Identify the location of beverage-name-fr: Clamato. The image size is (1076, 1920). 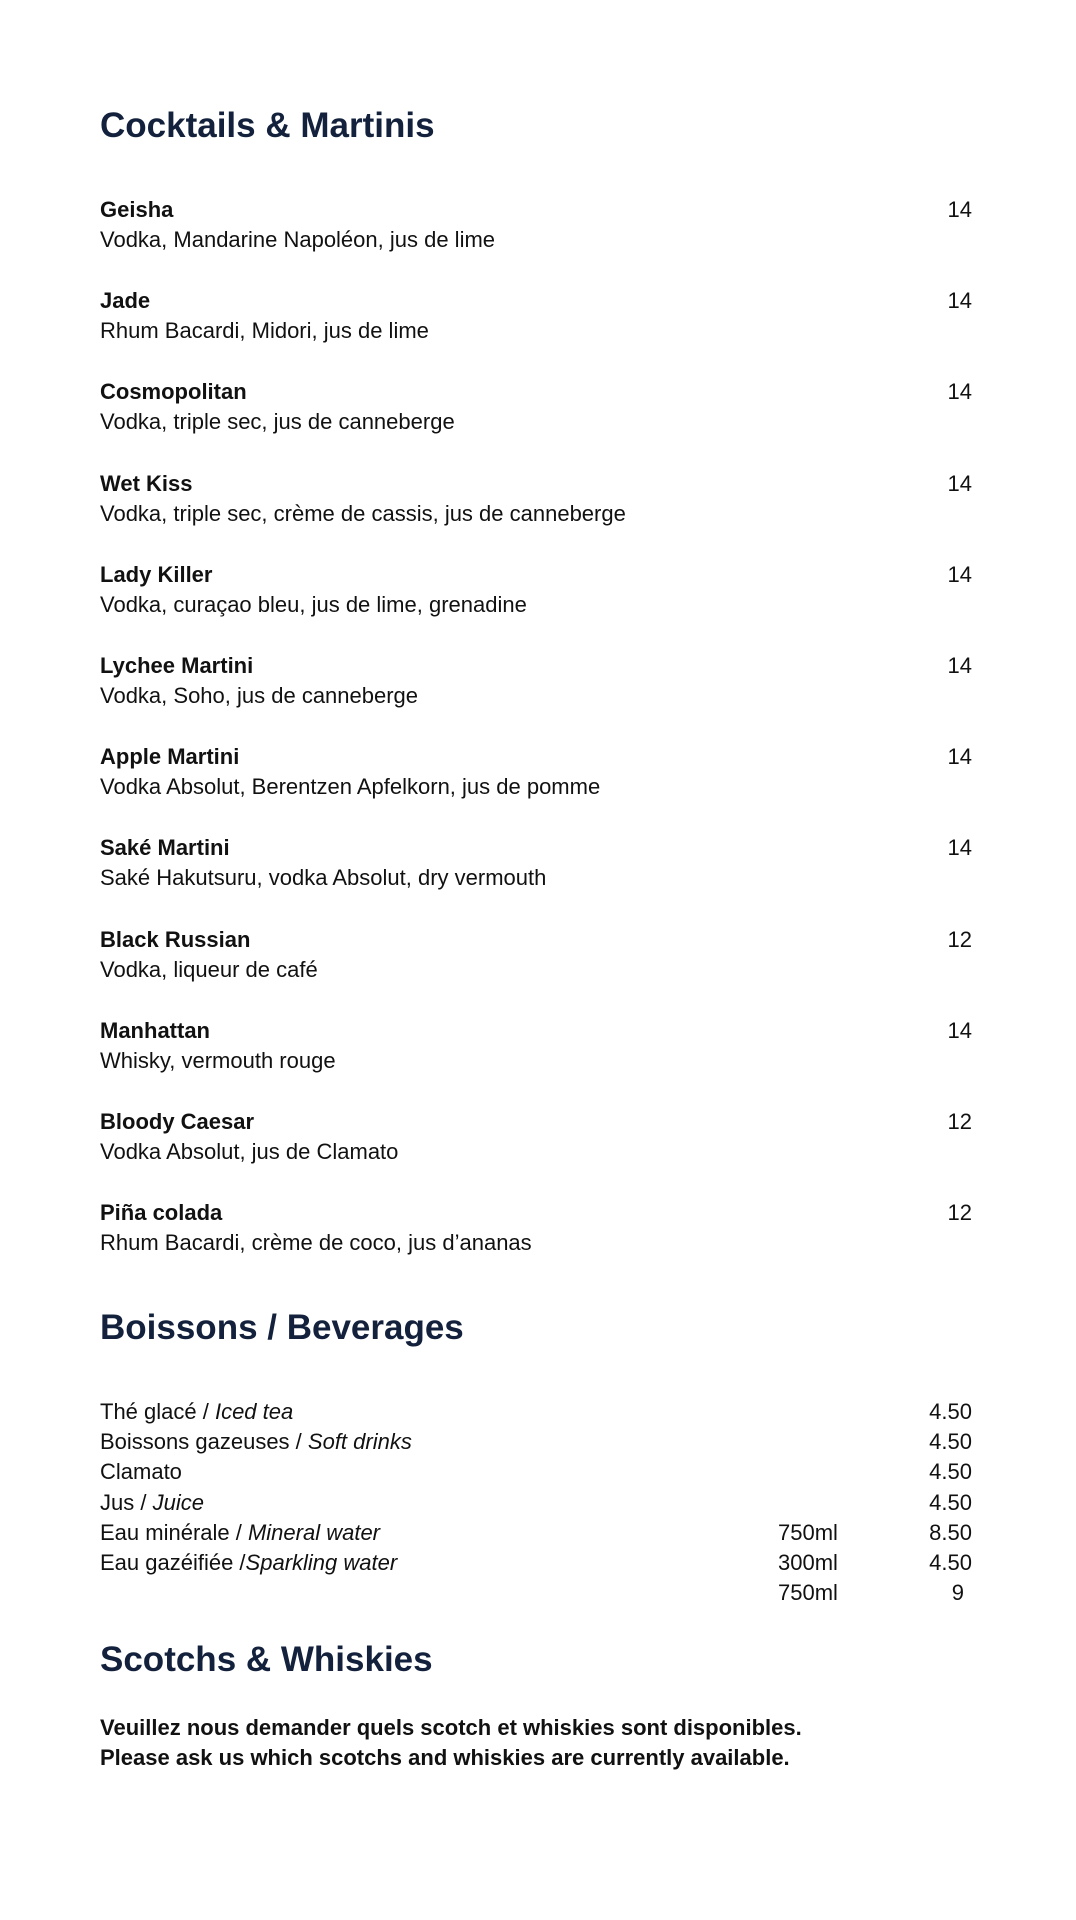
(141, 1472).